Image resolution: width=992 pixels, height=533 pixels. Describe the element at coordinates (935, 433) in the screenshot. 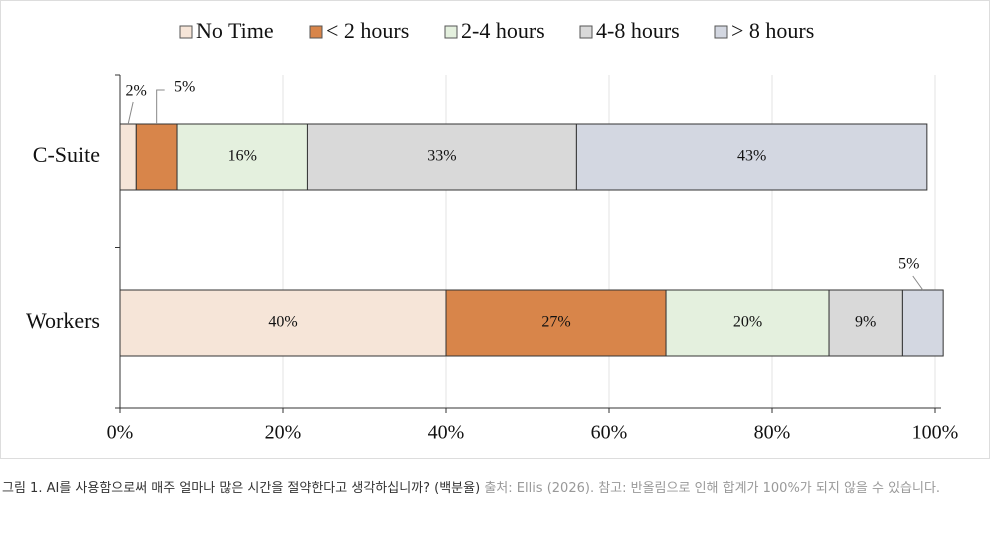

I see `x-tick-label: 100%` at that location.